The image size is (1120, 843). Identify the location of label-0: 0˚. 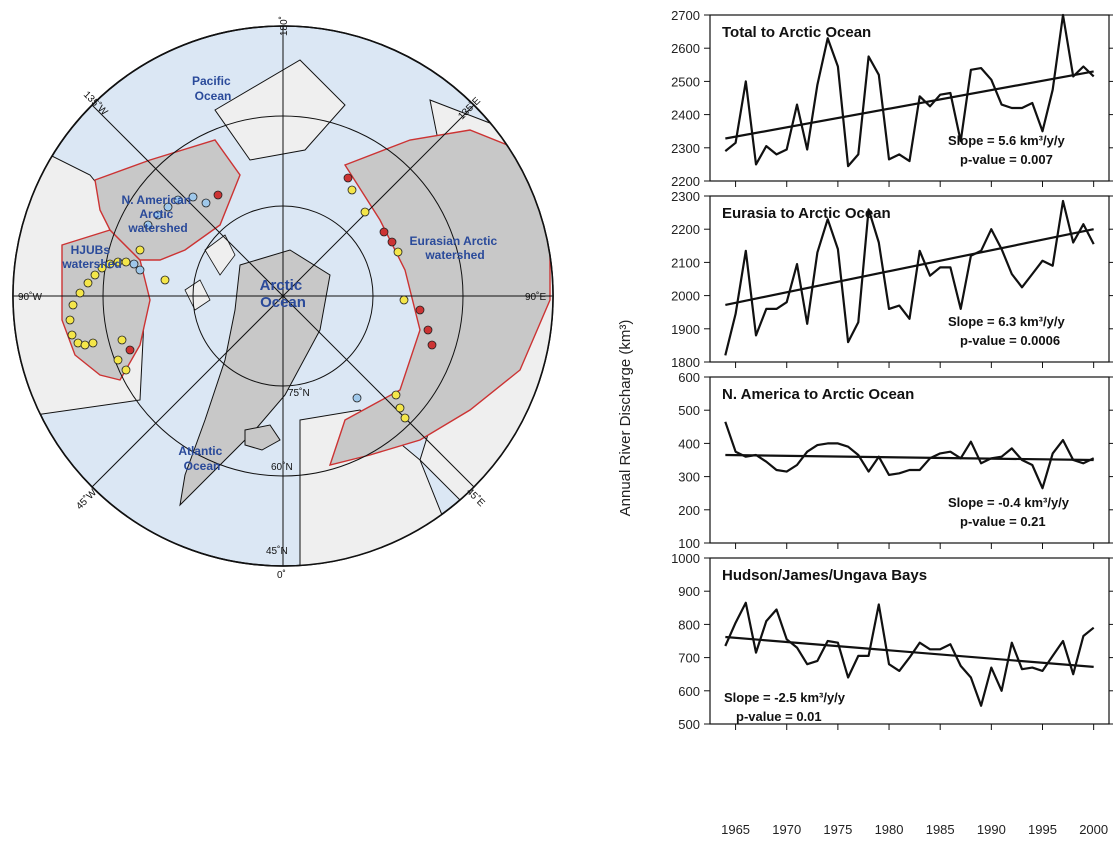
(281, 575).